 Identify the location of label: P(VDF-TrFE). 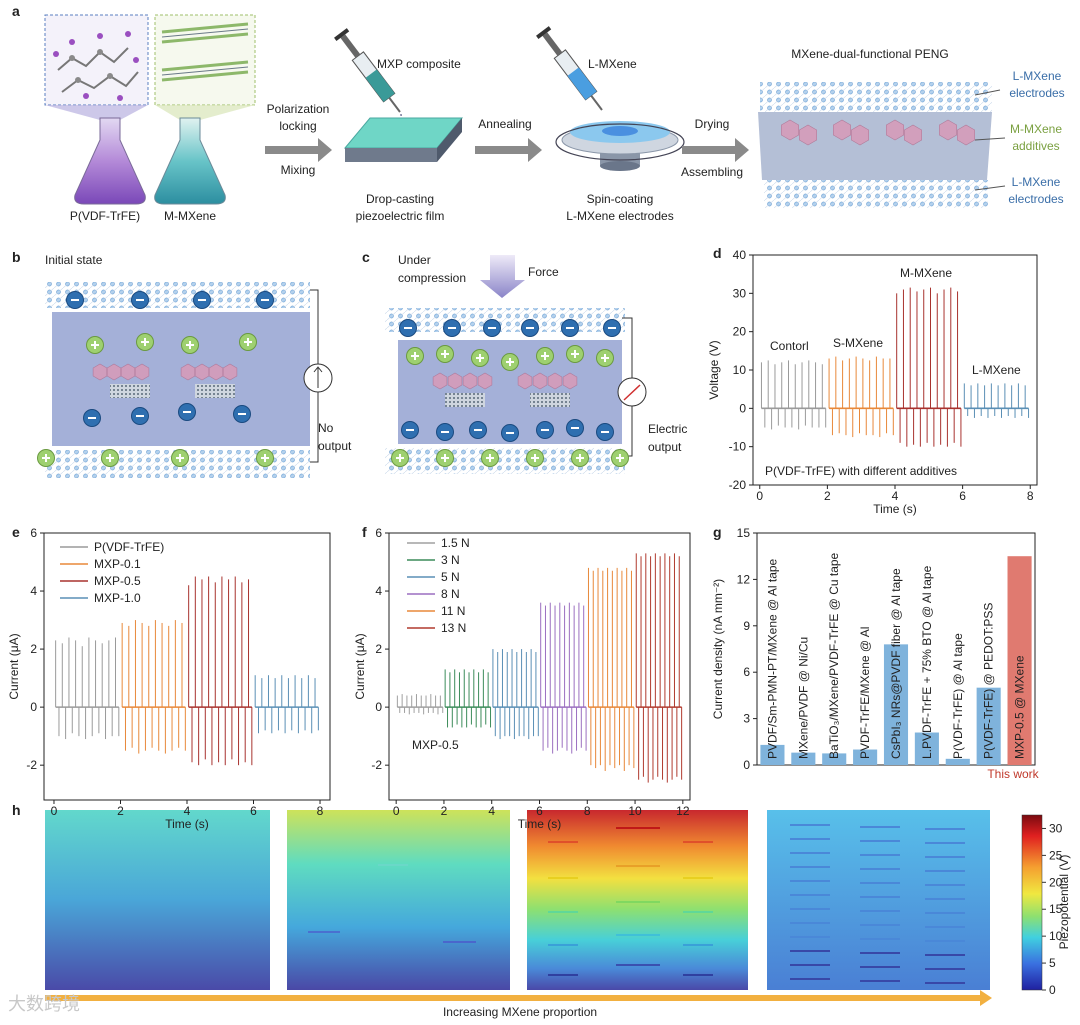
(105, 216).